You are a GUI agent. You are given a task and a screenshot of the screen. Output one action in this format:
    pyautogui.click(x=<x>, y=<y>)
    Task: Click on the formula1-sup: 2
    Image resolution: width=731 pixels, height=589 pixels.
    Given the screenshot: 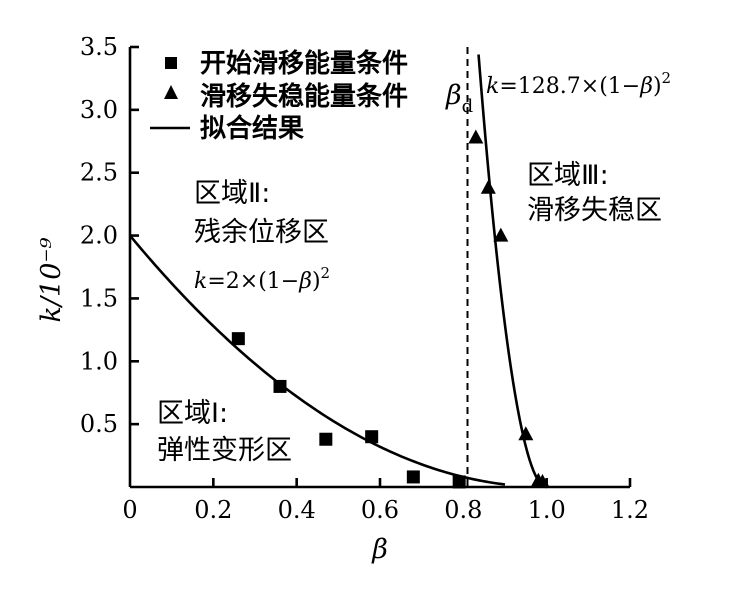 What is the action you would take?
    pyautogui.click(x=326, y=273)
    